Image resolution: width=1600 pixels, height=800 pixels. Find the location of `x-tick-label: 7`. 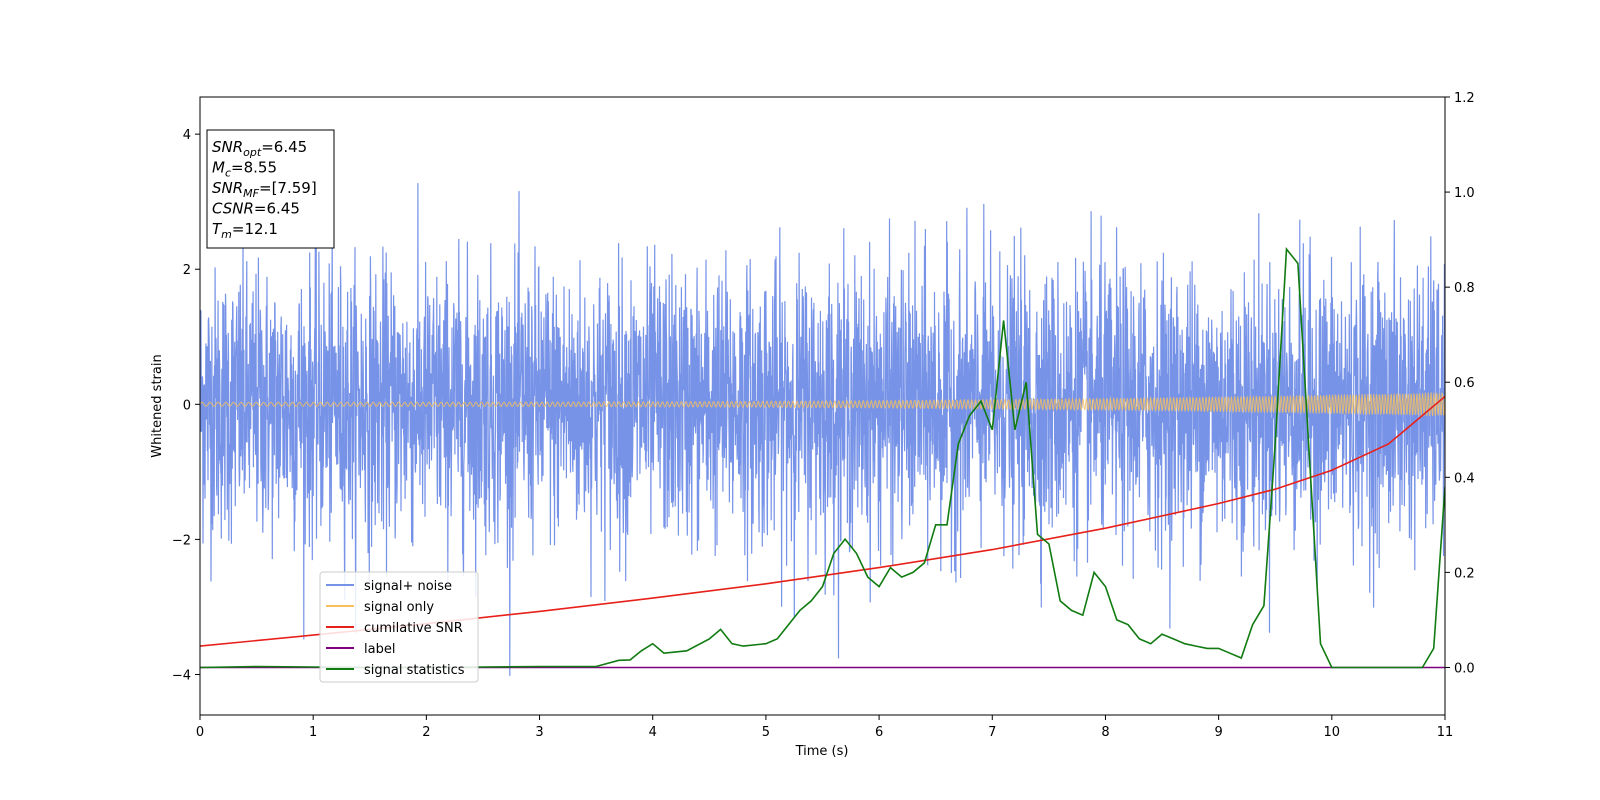

x-tick-label: 7 is located at coordinates (992, 732).